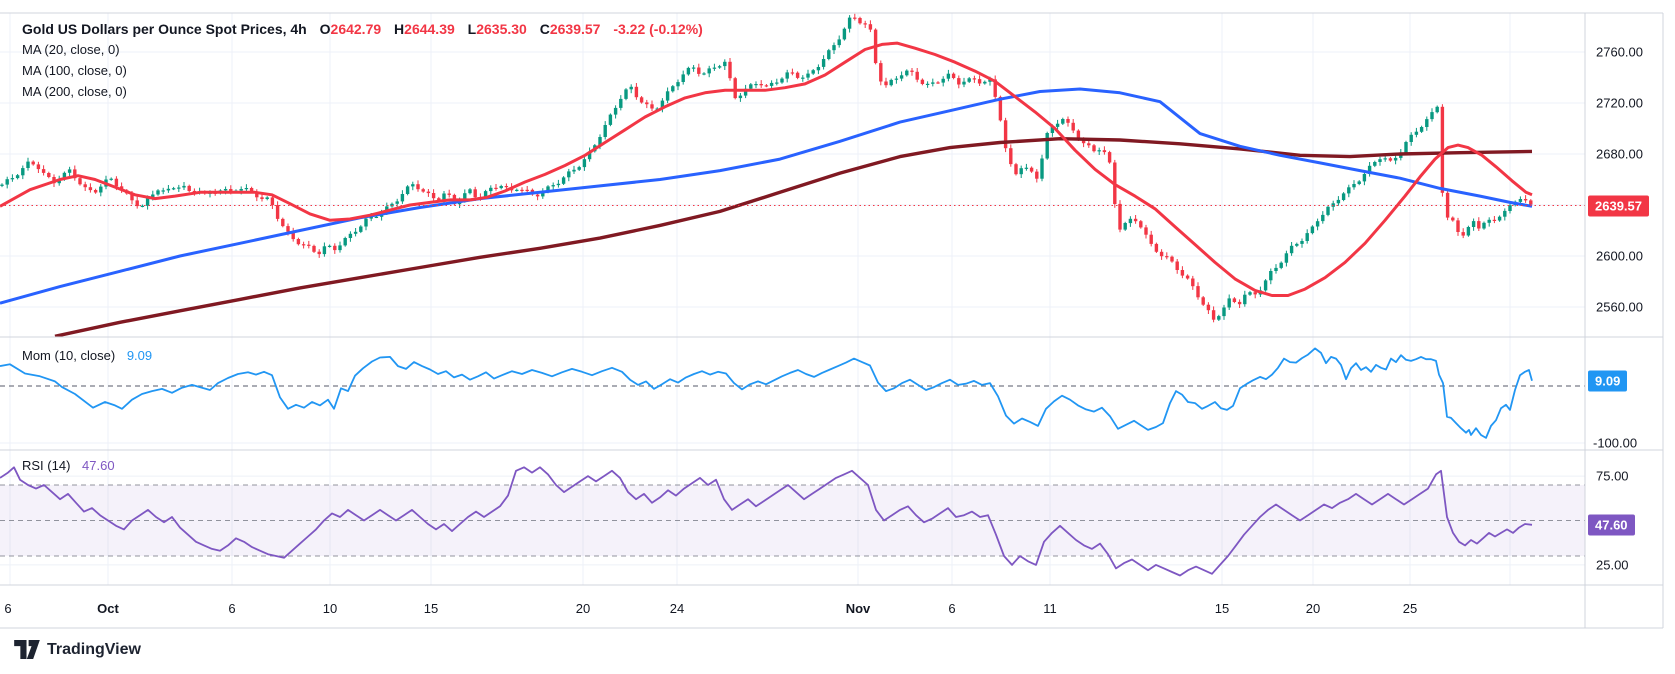 This screenshot has width=1675, height=674. What do you see at coordinates (27, 649) in the screenshot?
I see `tradingview-logo-icon` at bounding box center [27, 649].